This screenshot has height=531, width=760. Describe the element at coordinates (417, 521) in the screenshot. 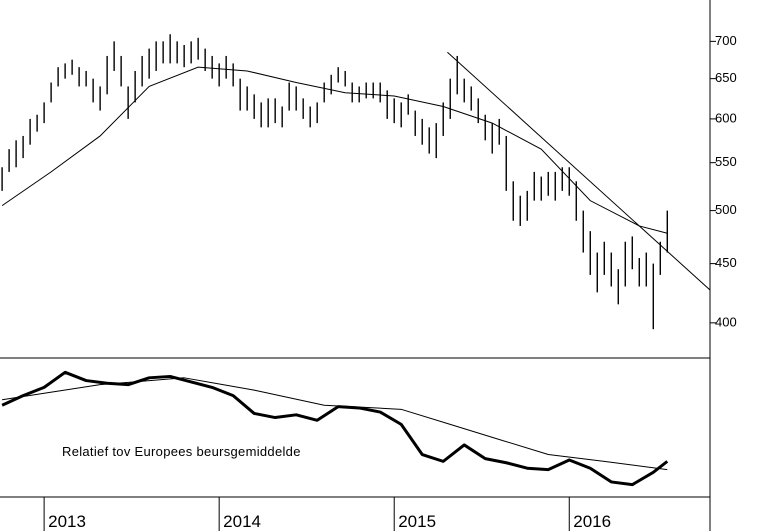

I see `x-tick-label: 2015` at that location.